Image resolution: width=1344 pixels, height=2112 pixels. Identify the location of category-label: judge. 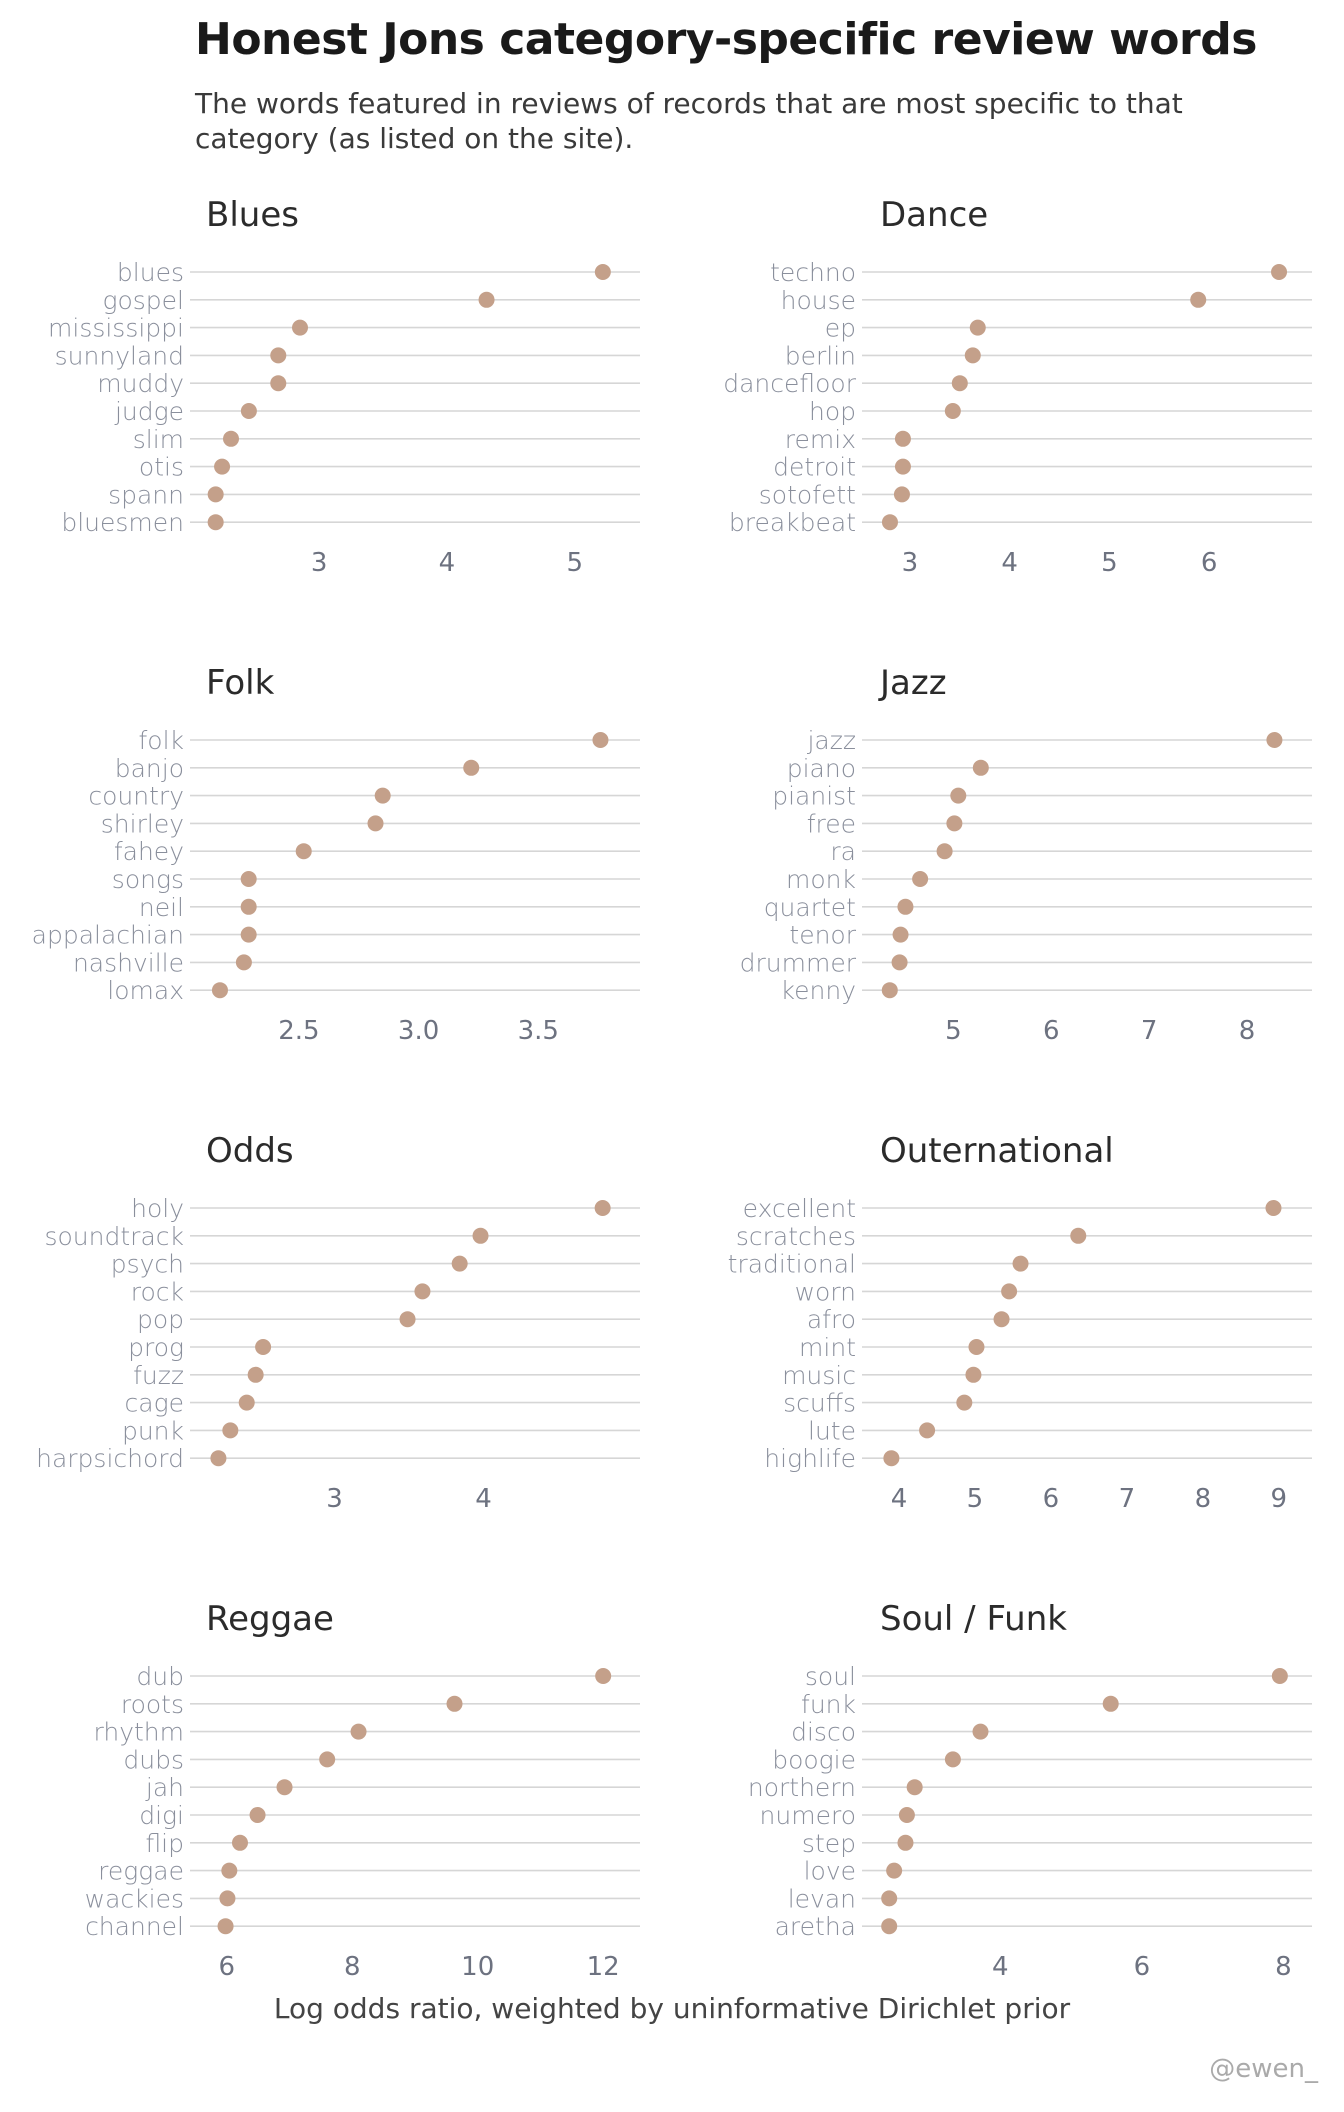
(149, 411).